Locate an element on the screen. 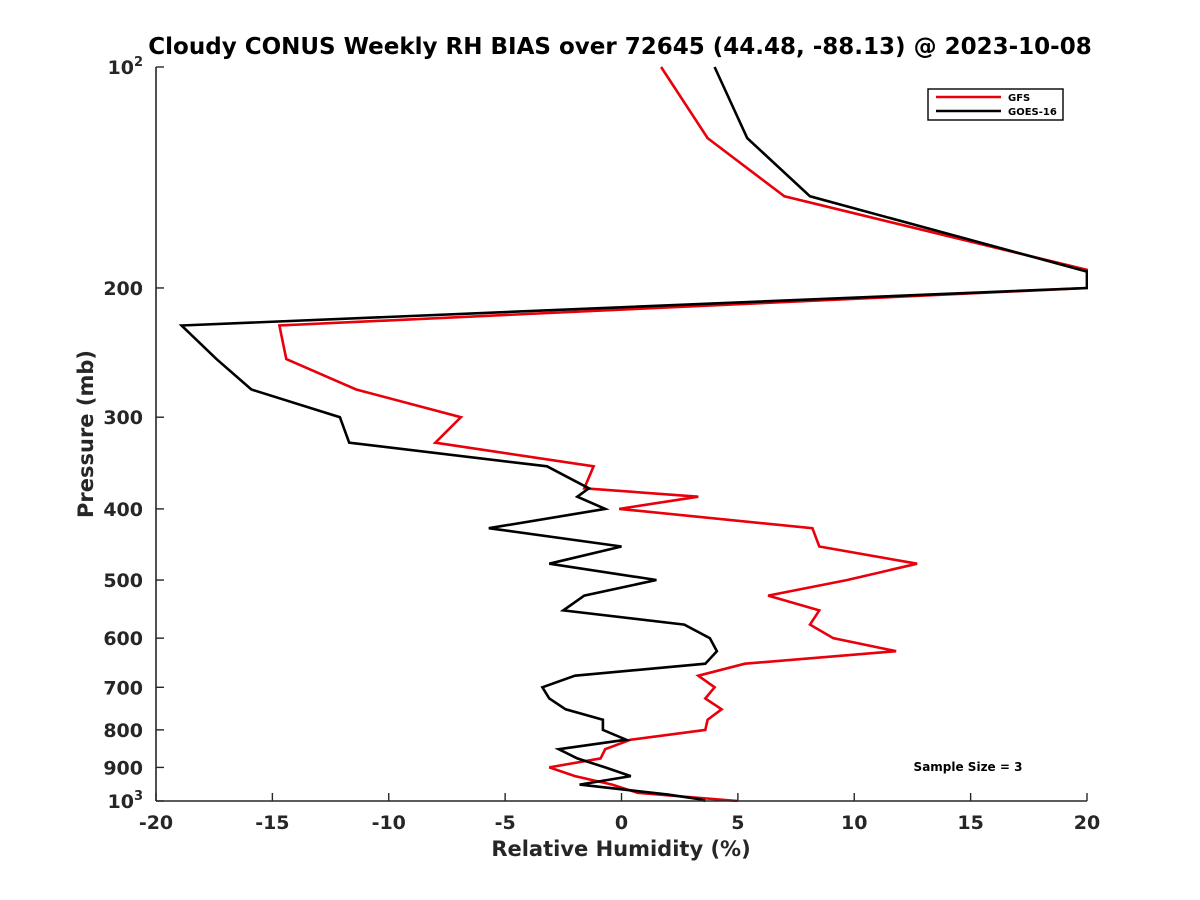  legend: GFS GOES-16 is located at coordinates (995, 104).